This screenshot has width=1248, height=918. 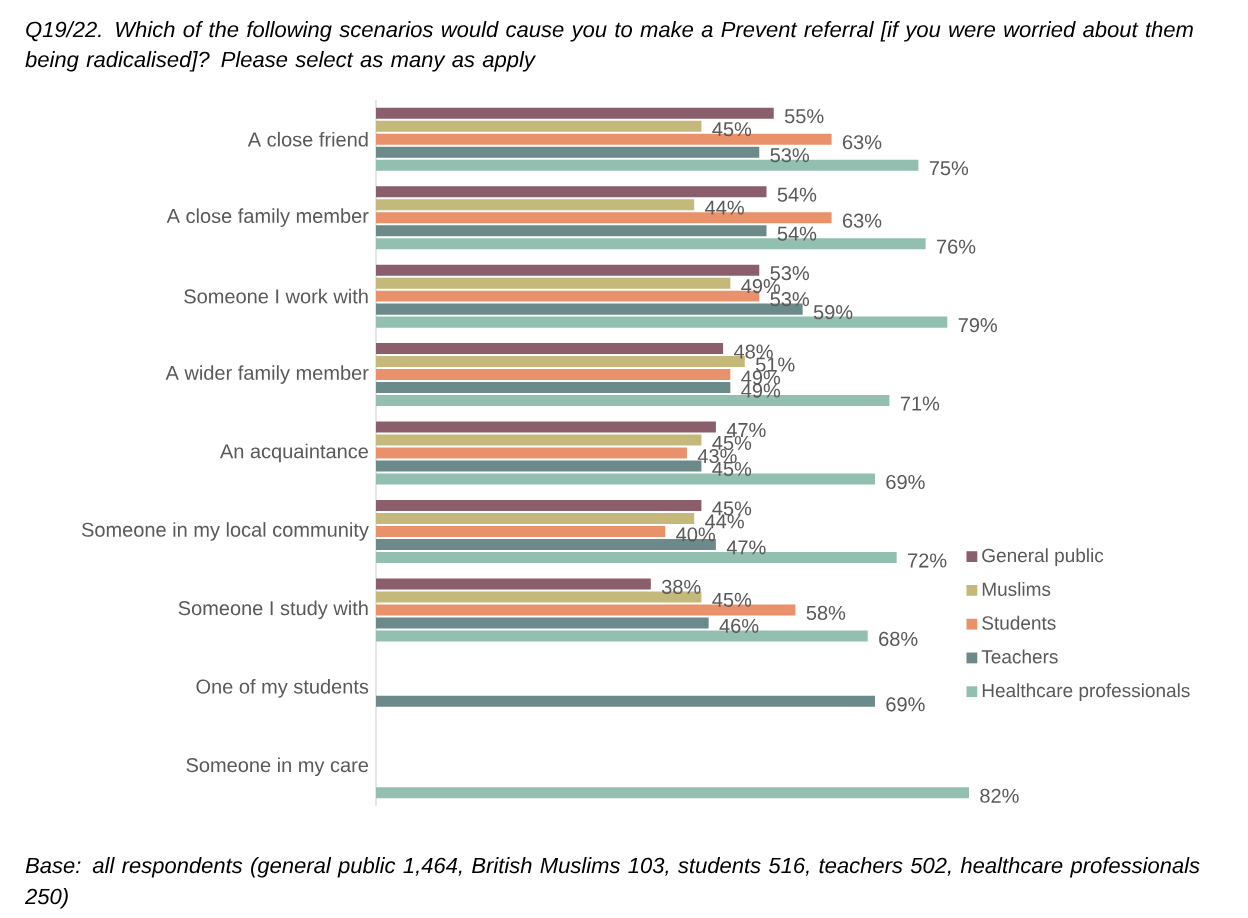 What do you see at coordinates (833, 312) in the screenshot?
I see `data-label: 59%` at bounding box center [833, 312].